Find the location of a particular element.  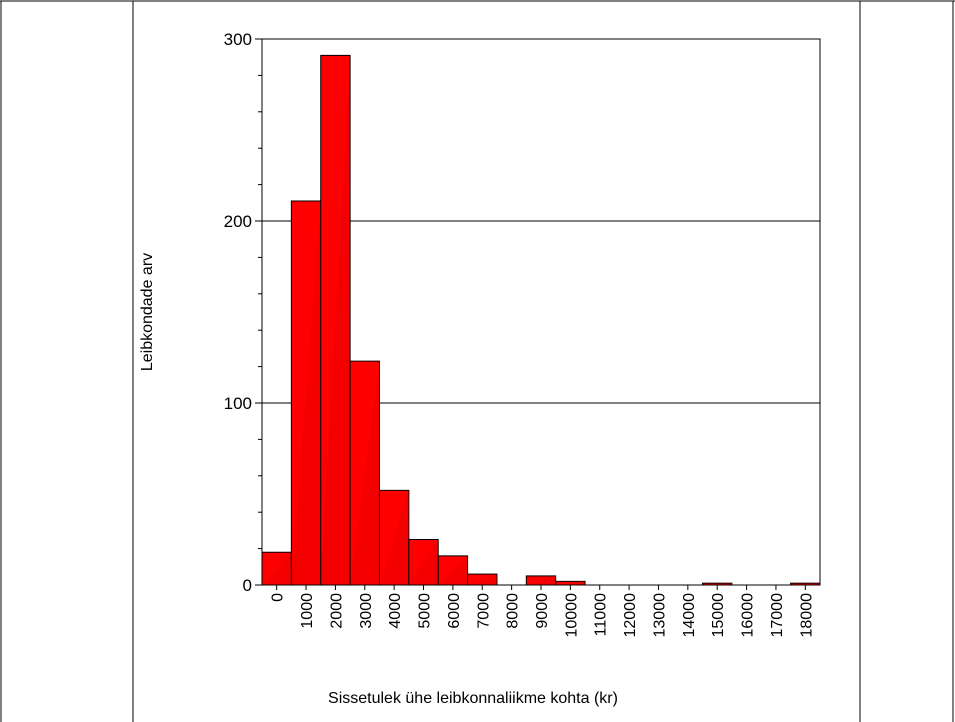

x-tick-label-15000: 15000 is located at coordinates (718, 615).